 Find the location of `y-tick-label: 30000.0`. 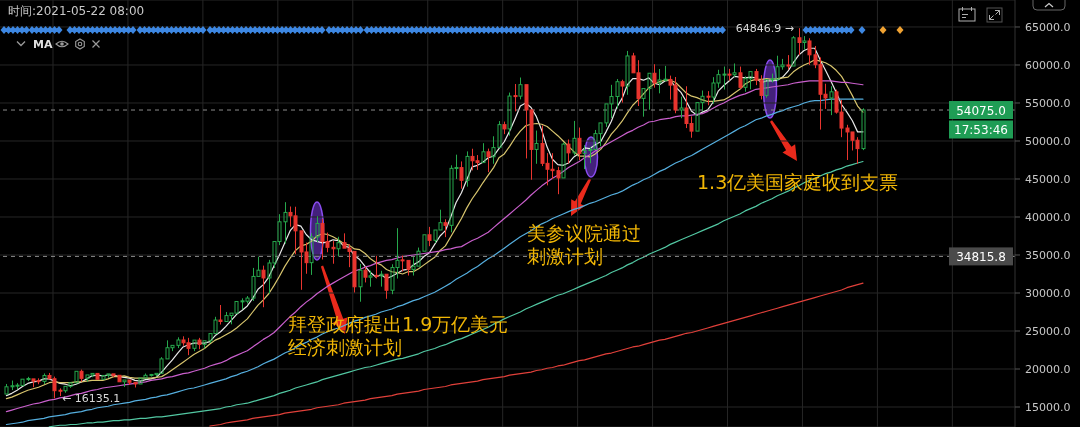

y-tick-label: 30000.0 is located at coordinates (1048, 293).